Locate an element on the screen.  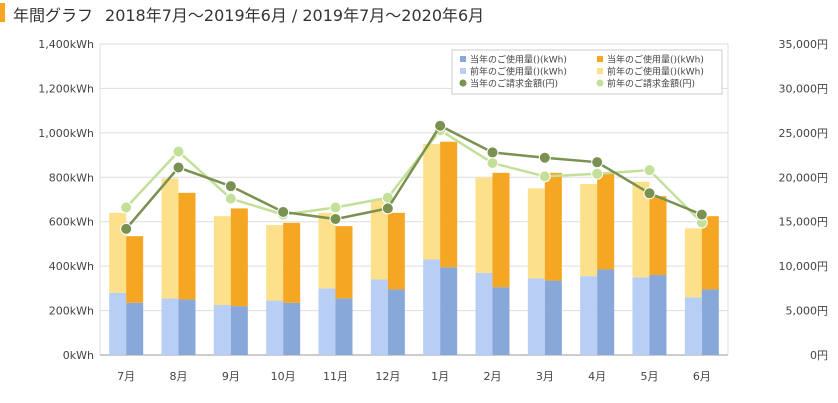
legend-label: 当年のご請求金額(円) is located at coordinates (514, 84).